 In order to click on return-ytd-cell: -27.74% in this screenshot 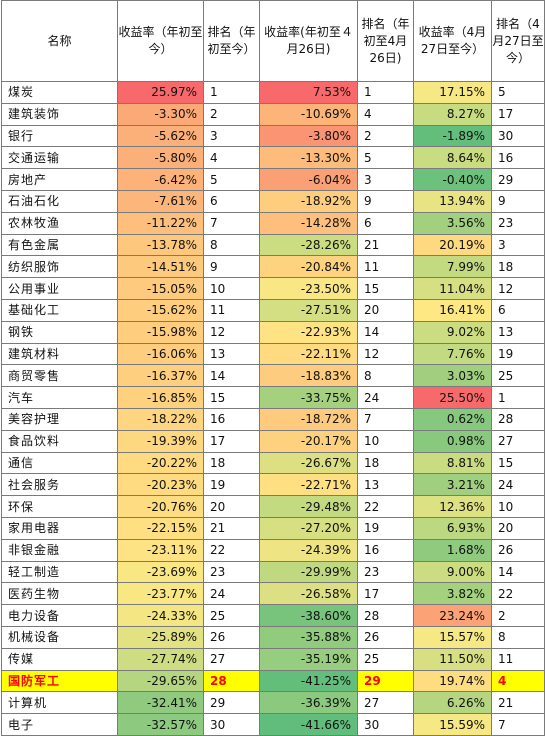, I will do `click(160, 659)`.